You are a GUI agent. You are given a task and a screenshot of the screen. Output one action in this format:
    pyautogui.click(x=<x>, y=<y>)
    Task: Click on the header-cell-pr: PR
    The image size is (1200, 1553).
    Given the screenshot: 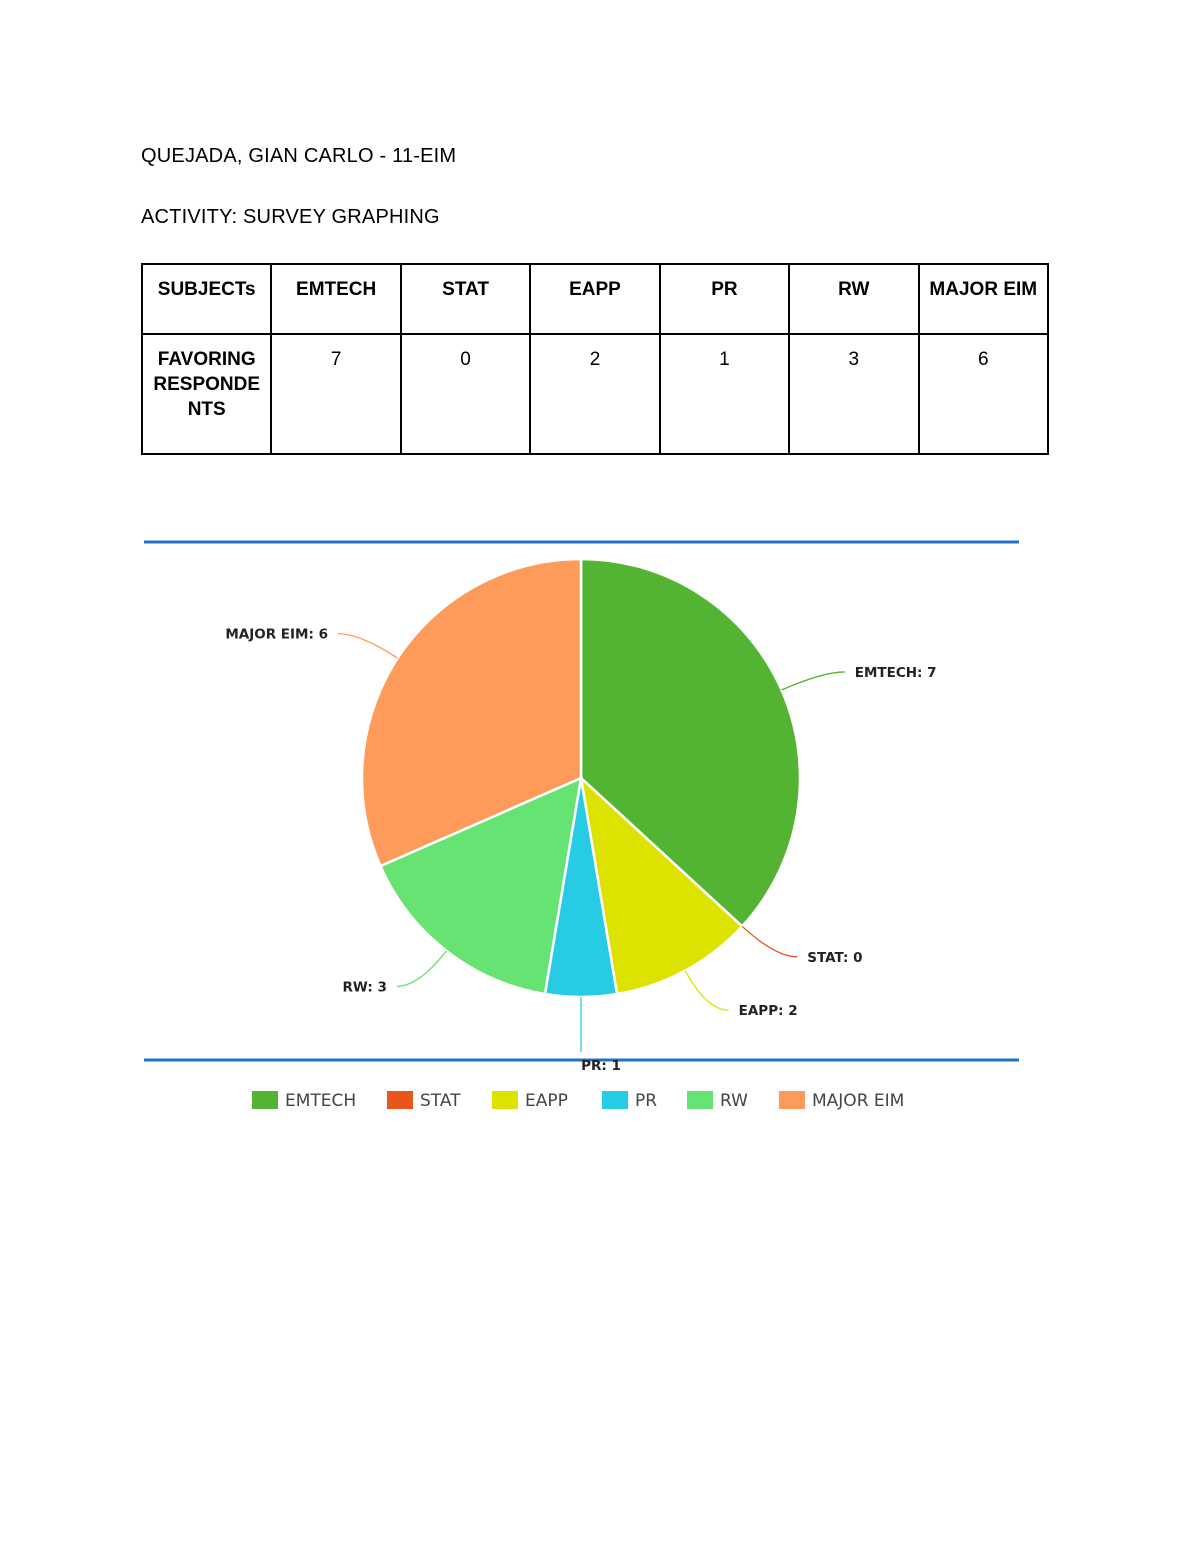 What is the action you would take?
    pyautogui.click(x=724, y=299)
    